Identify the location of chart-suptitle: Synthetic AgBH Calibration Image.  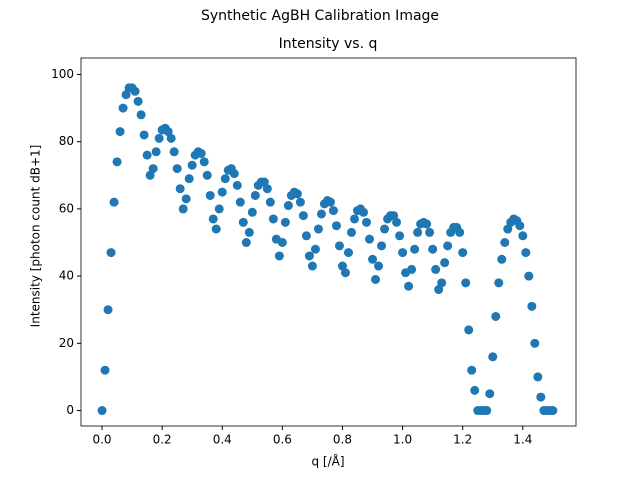
(320, 16).